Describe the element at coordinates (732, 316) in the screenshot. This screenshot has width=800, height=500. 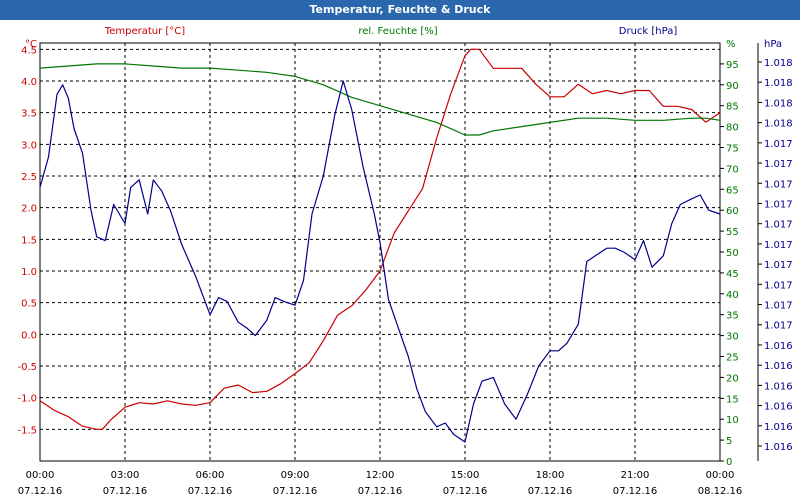
I see `humidity-tick-label: 35` at that location.